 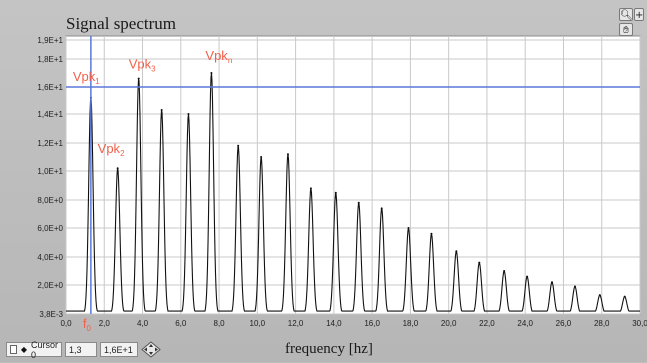 What do you see at coordinates (119, 349) in the screenshot?
I see `cursor-y-field: 1,6E+1` at bounding box center [119, 349].